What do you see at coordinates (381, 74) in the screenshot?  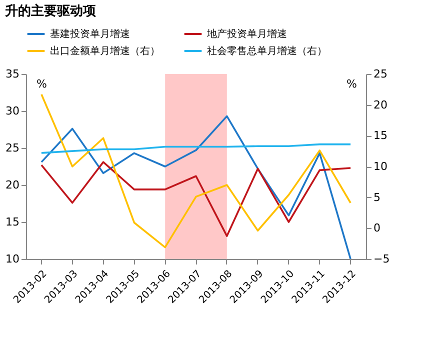 I see `y2-tick-label: 25` at bounding box center [381, 74].